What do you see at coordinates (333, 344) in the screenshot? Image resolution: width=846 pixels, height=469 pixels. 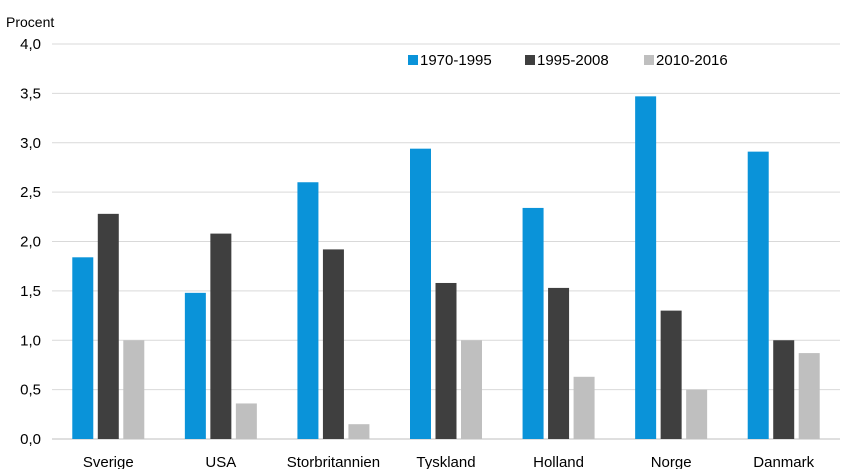 I see `bar-1995-2008-Storbritannien` at bounding box center [333, 344].